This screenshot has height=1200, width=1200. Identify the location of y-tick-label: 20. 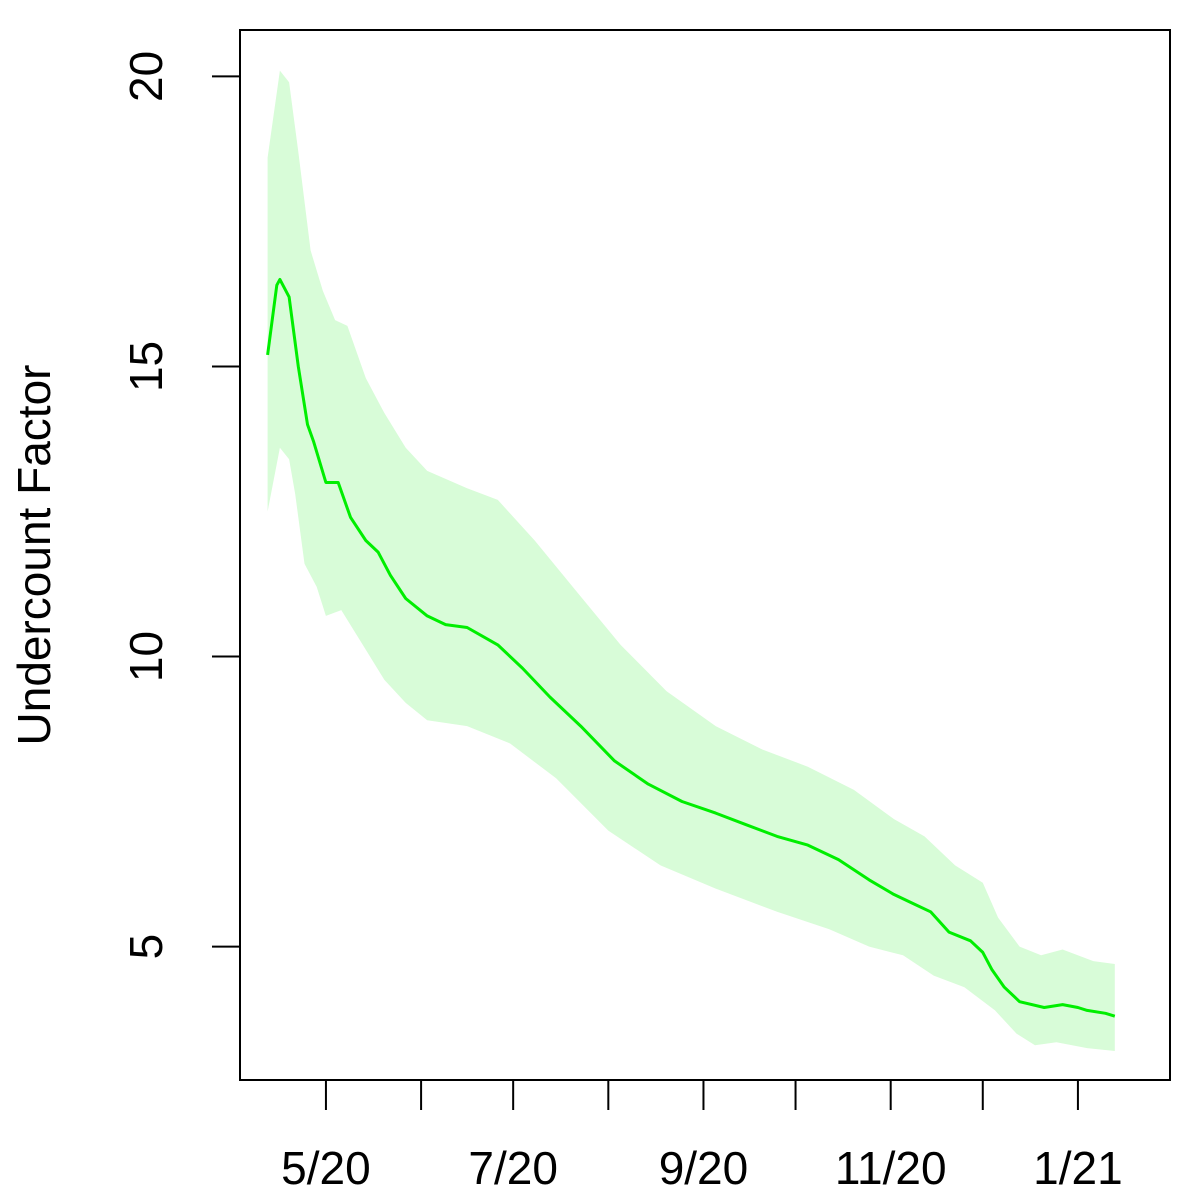
(146, 76).